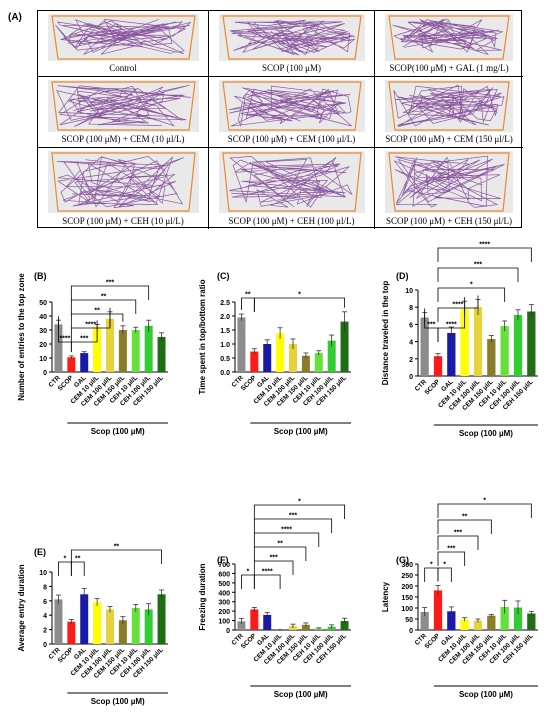 The image size is (550, 728). What do you see at coordinates (409, 291) in the screenshot?
I see `y-tick-label: 10` at bounding box center [409, 291].